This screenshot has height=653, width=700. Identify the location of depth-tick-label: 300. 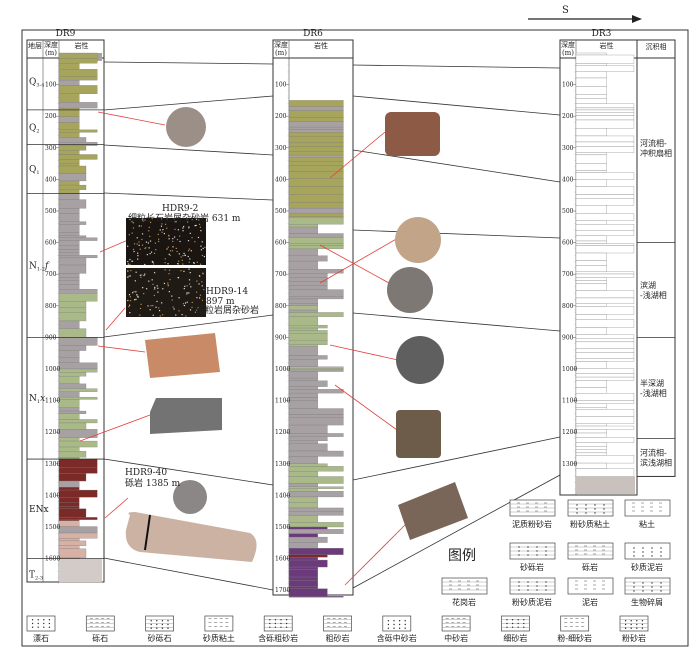
(281, 148).